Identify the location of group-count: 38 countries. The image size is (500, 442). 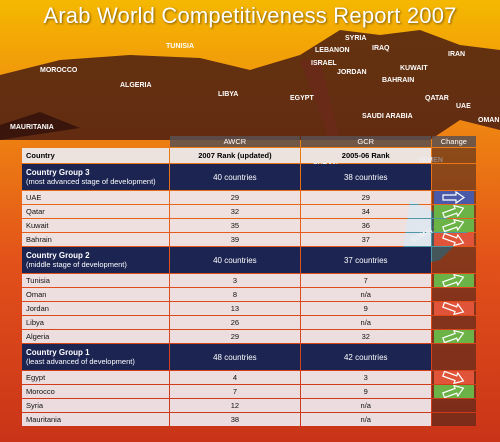
(365, 177).